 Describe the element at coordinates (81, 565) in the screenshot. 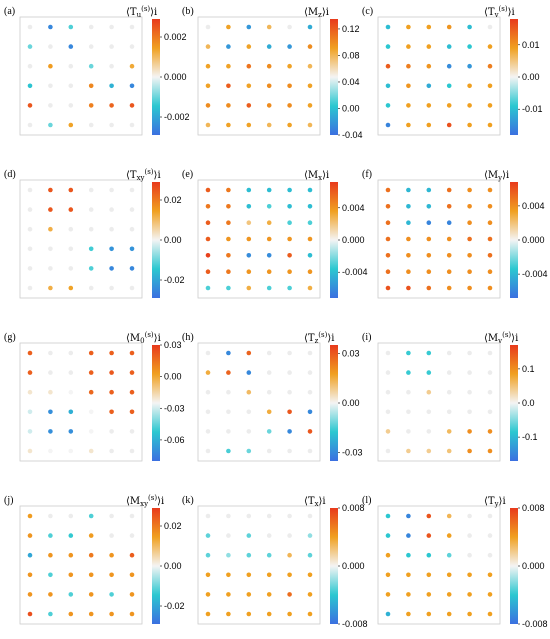

I see `plot-frame` at that location.